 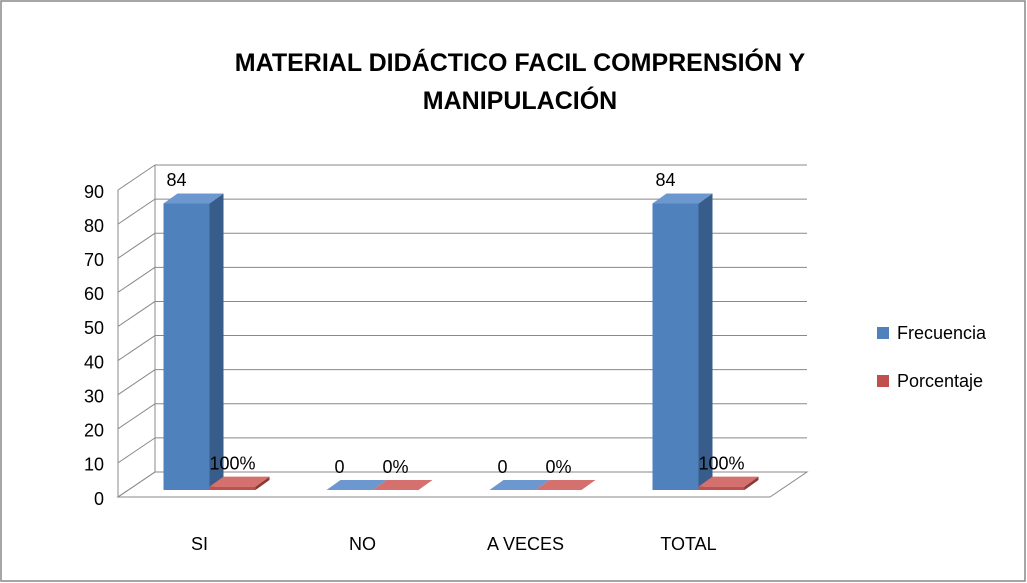 What do you see at coordinates (99, 499) in the screenshot?
I see `y-tick-label: 0` at bounding box center [99, 499].